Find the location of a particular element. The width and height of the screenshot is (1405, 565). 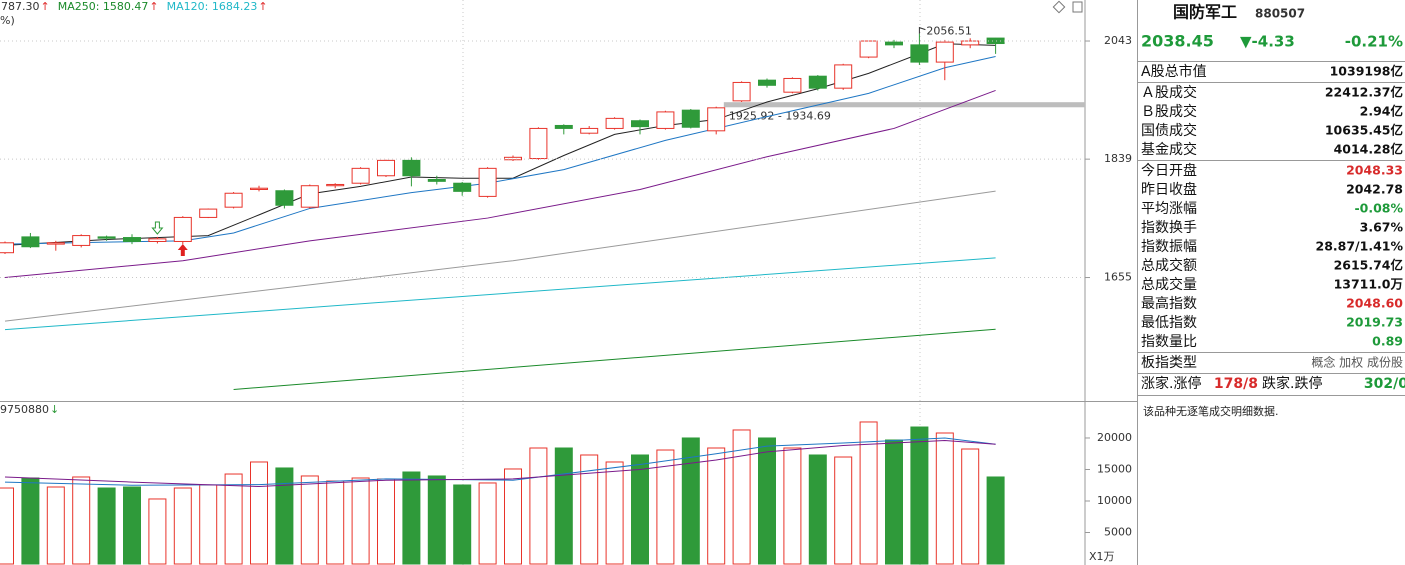

breadth-cell: 跌家.跌停 is located at coordinates (1292, 383).